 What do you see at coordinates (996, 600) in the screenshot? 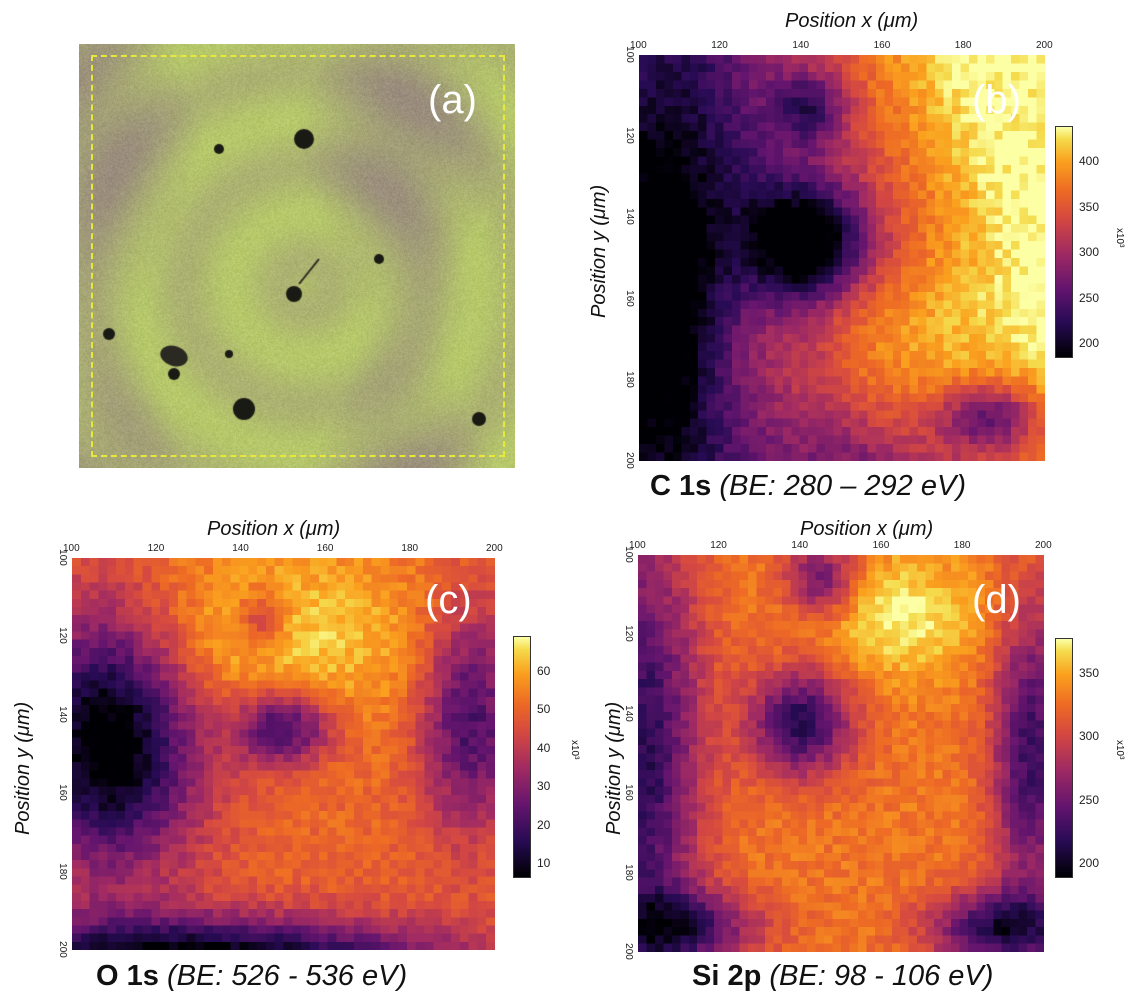
I see `panel-letter-d: (d)` at bounding box center [996, 600].